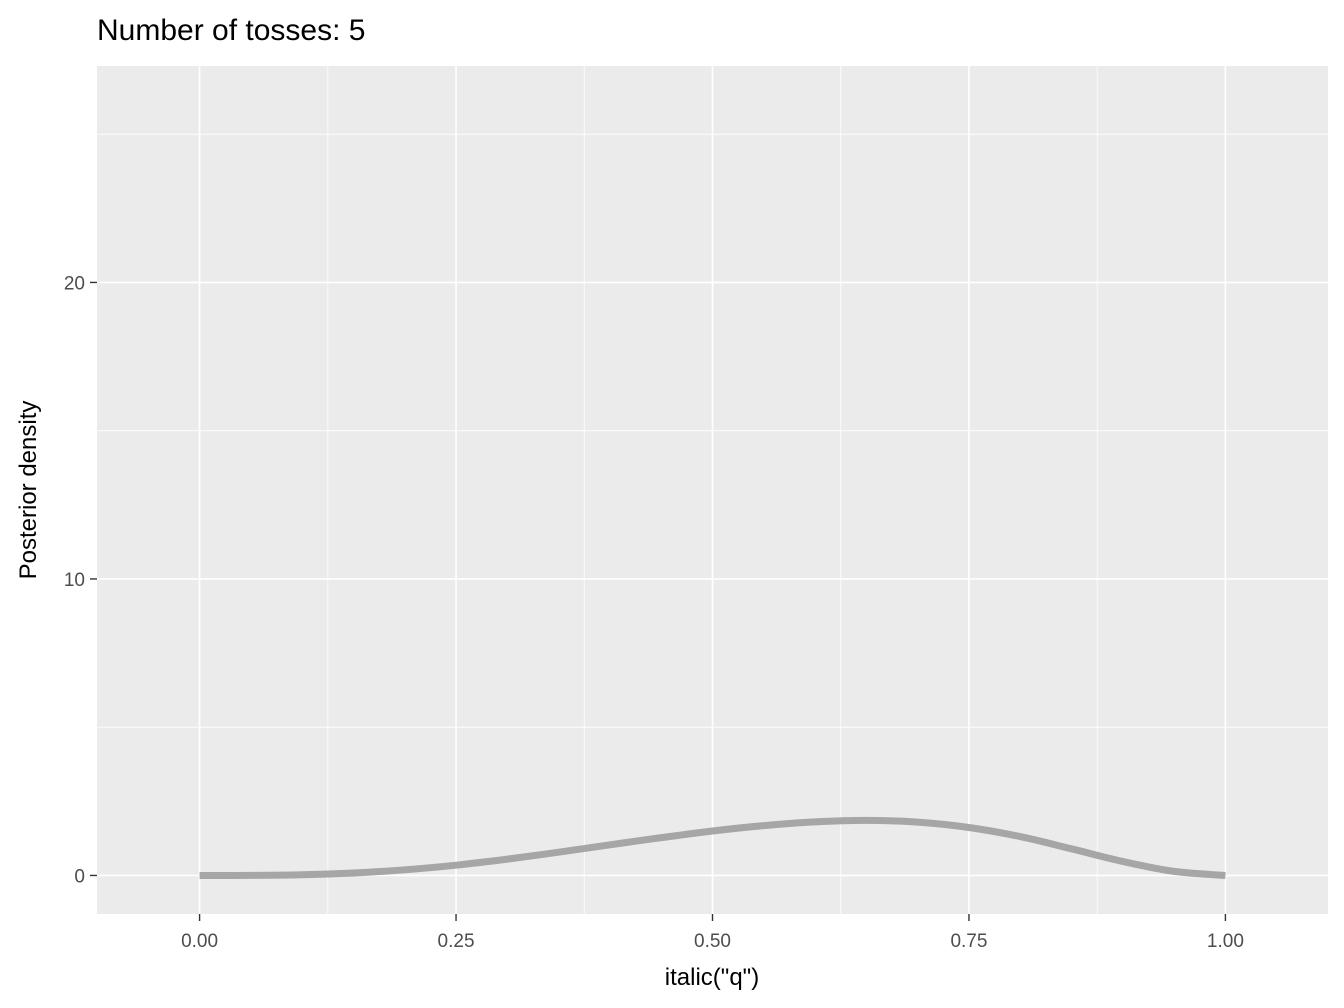 The height and width of the screenshot is (1008, 1344). I want to click on y-tick-label: 10, so click(74, 580).